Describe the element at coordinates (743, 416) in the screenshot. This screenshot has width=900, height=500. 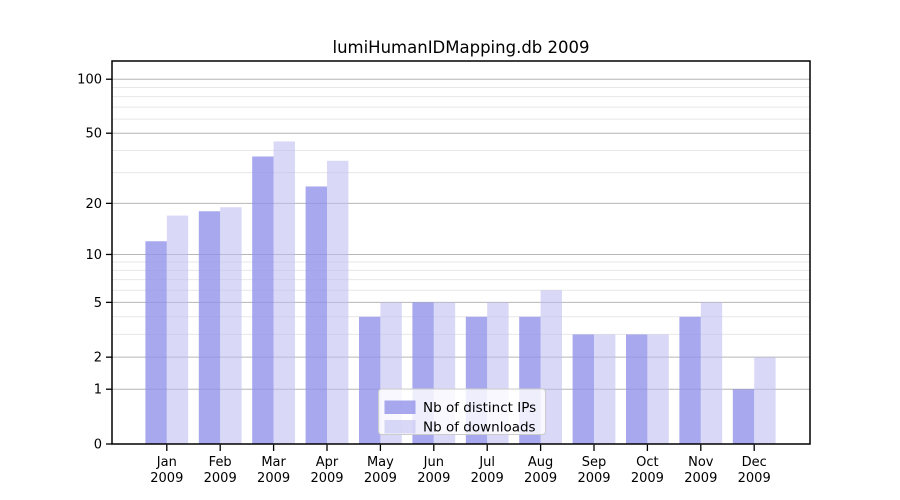
I see `bar-ips-dec` at that location.